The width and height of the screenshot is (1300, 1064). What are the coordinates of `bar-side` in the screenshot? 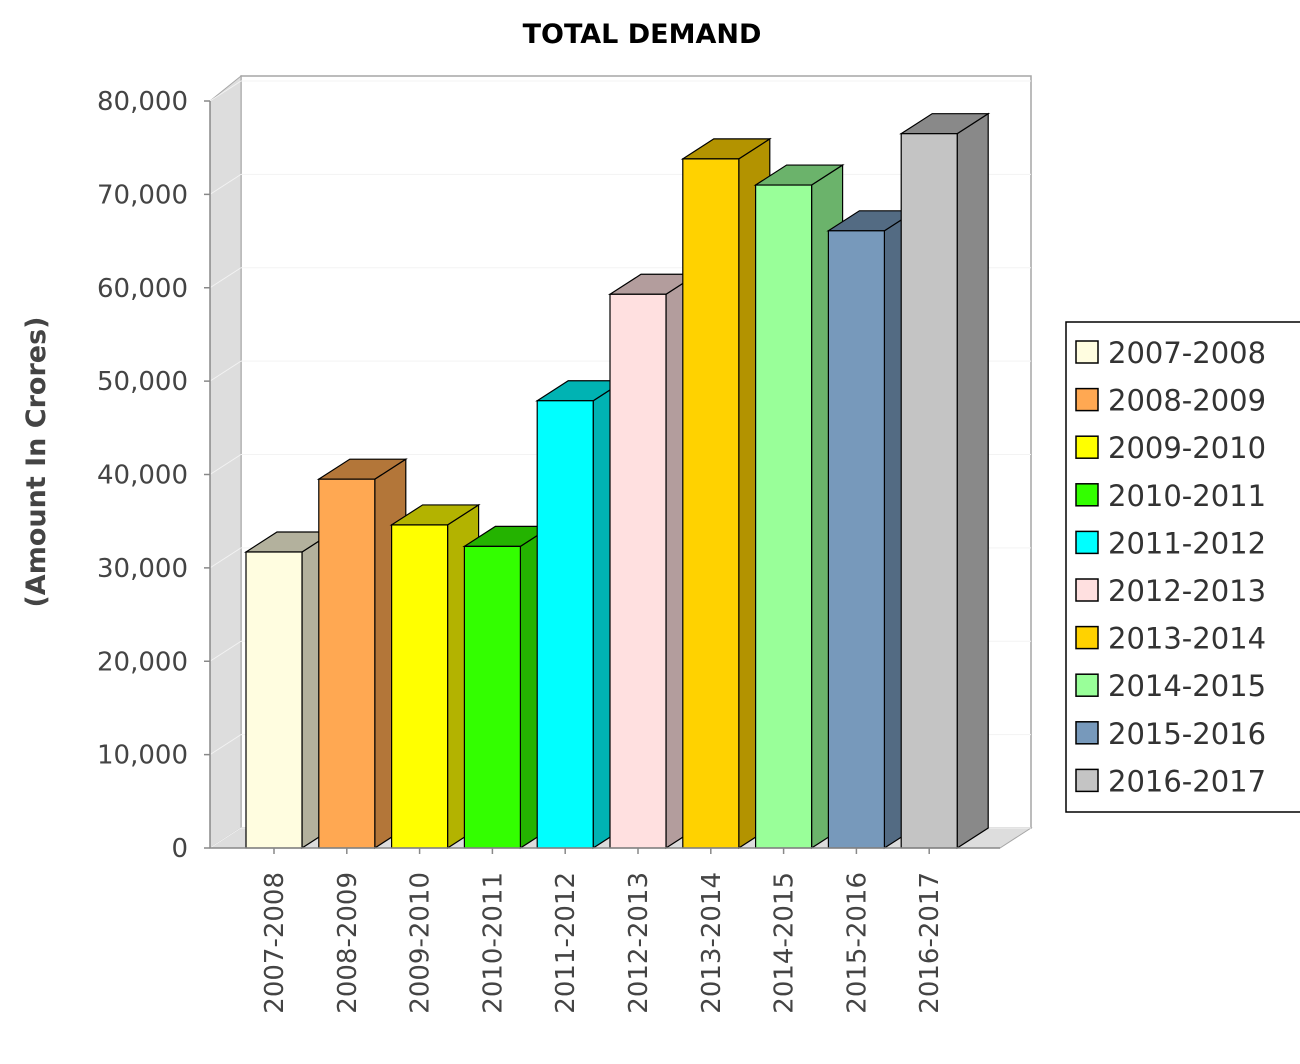 It's located at (972, 481).